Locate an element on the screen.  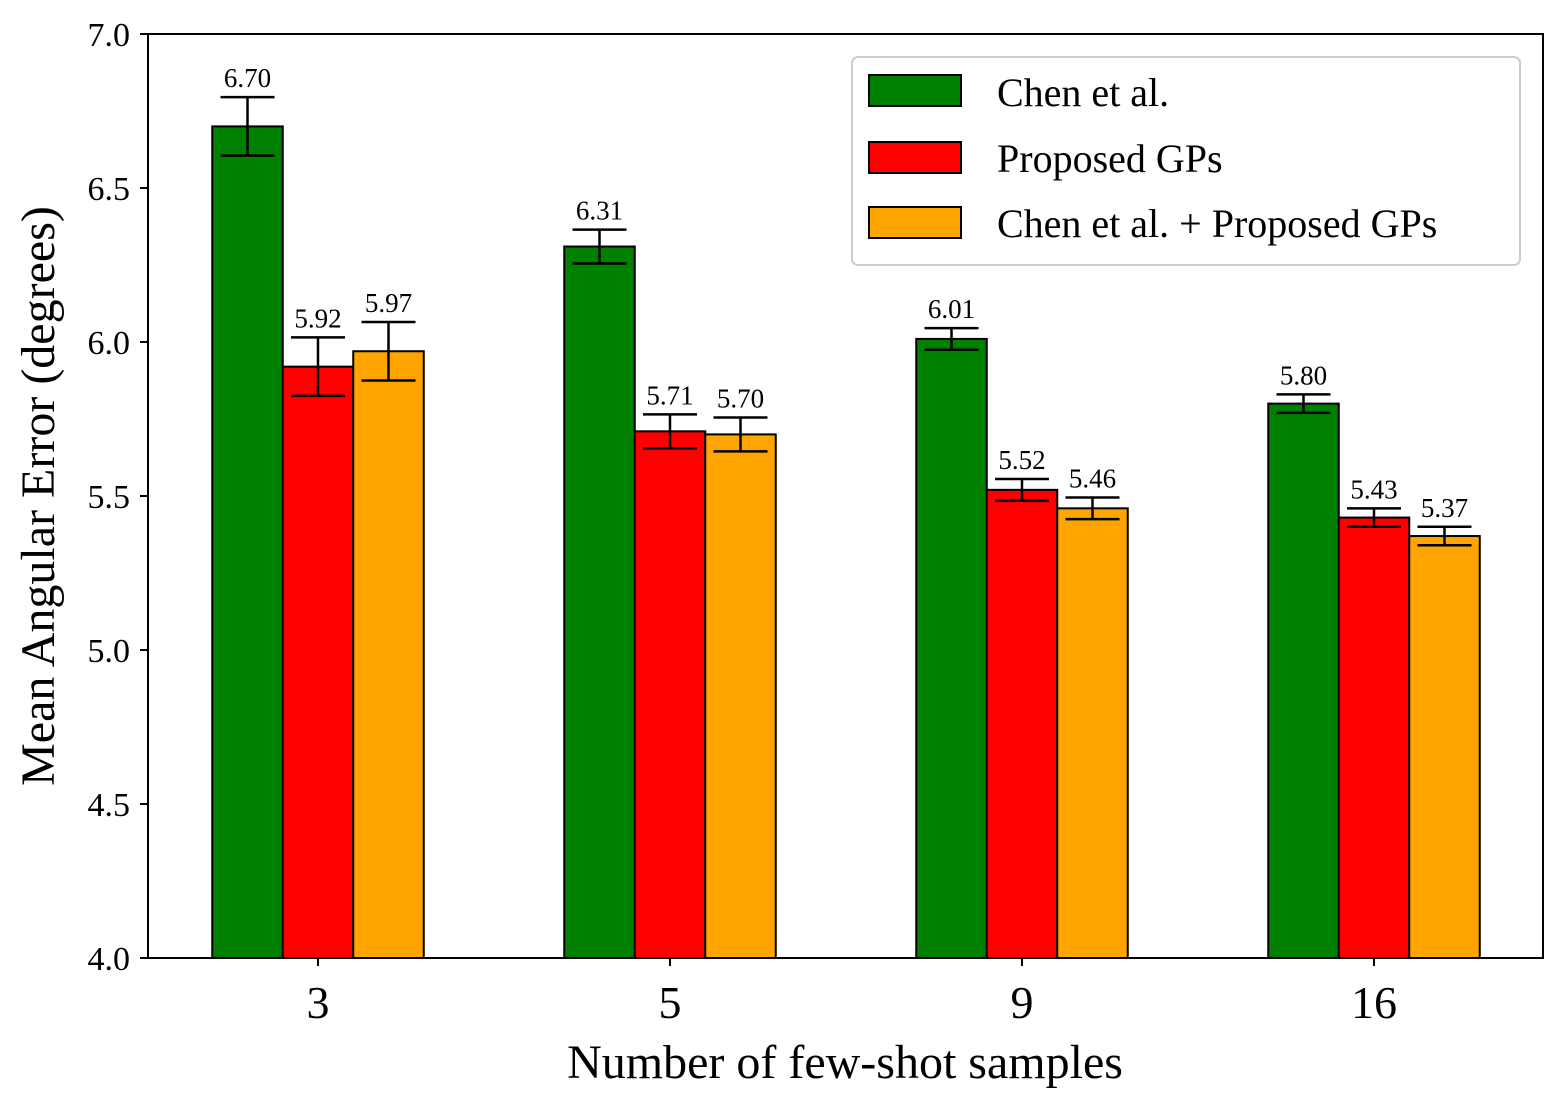
data-label-s0-c3: 5.80 is located at coordinates (1303, 375).